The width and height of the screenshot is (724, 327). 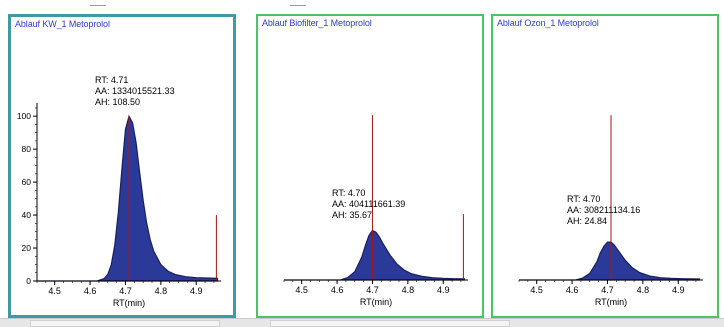 What do you see at coordinates (368, 204) in the screenshot?
I see `peak-annotation-line: AA: 404111661.39` at bounding box center [368, 204].